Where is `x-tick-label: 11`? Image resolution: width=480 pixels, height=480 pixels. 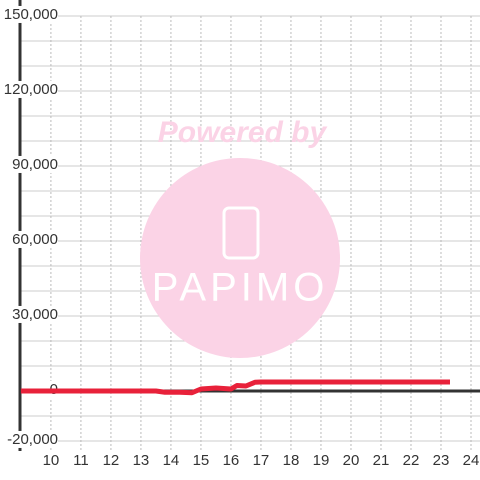
x-tick-label: 11 is located at coordinates (81, 460).